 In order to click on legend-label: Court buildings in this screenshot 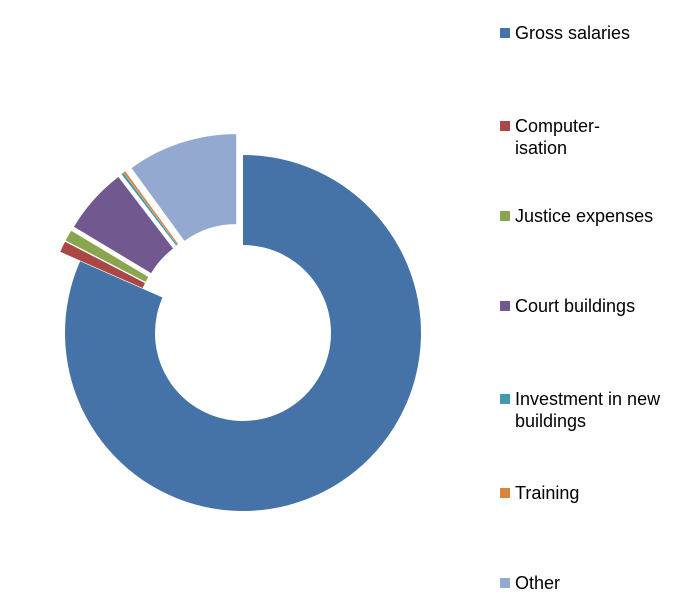, I will do `click(575, 306)`.